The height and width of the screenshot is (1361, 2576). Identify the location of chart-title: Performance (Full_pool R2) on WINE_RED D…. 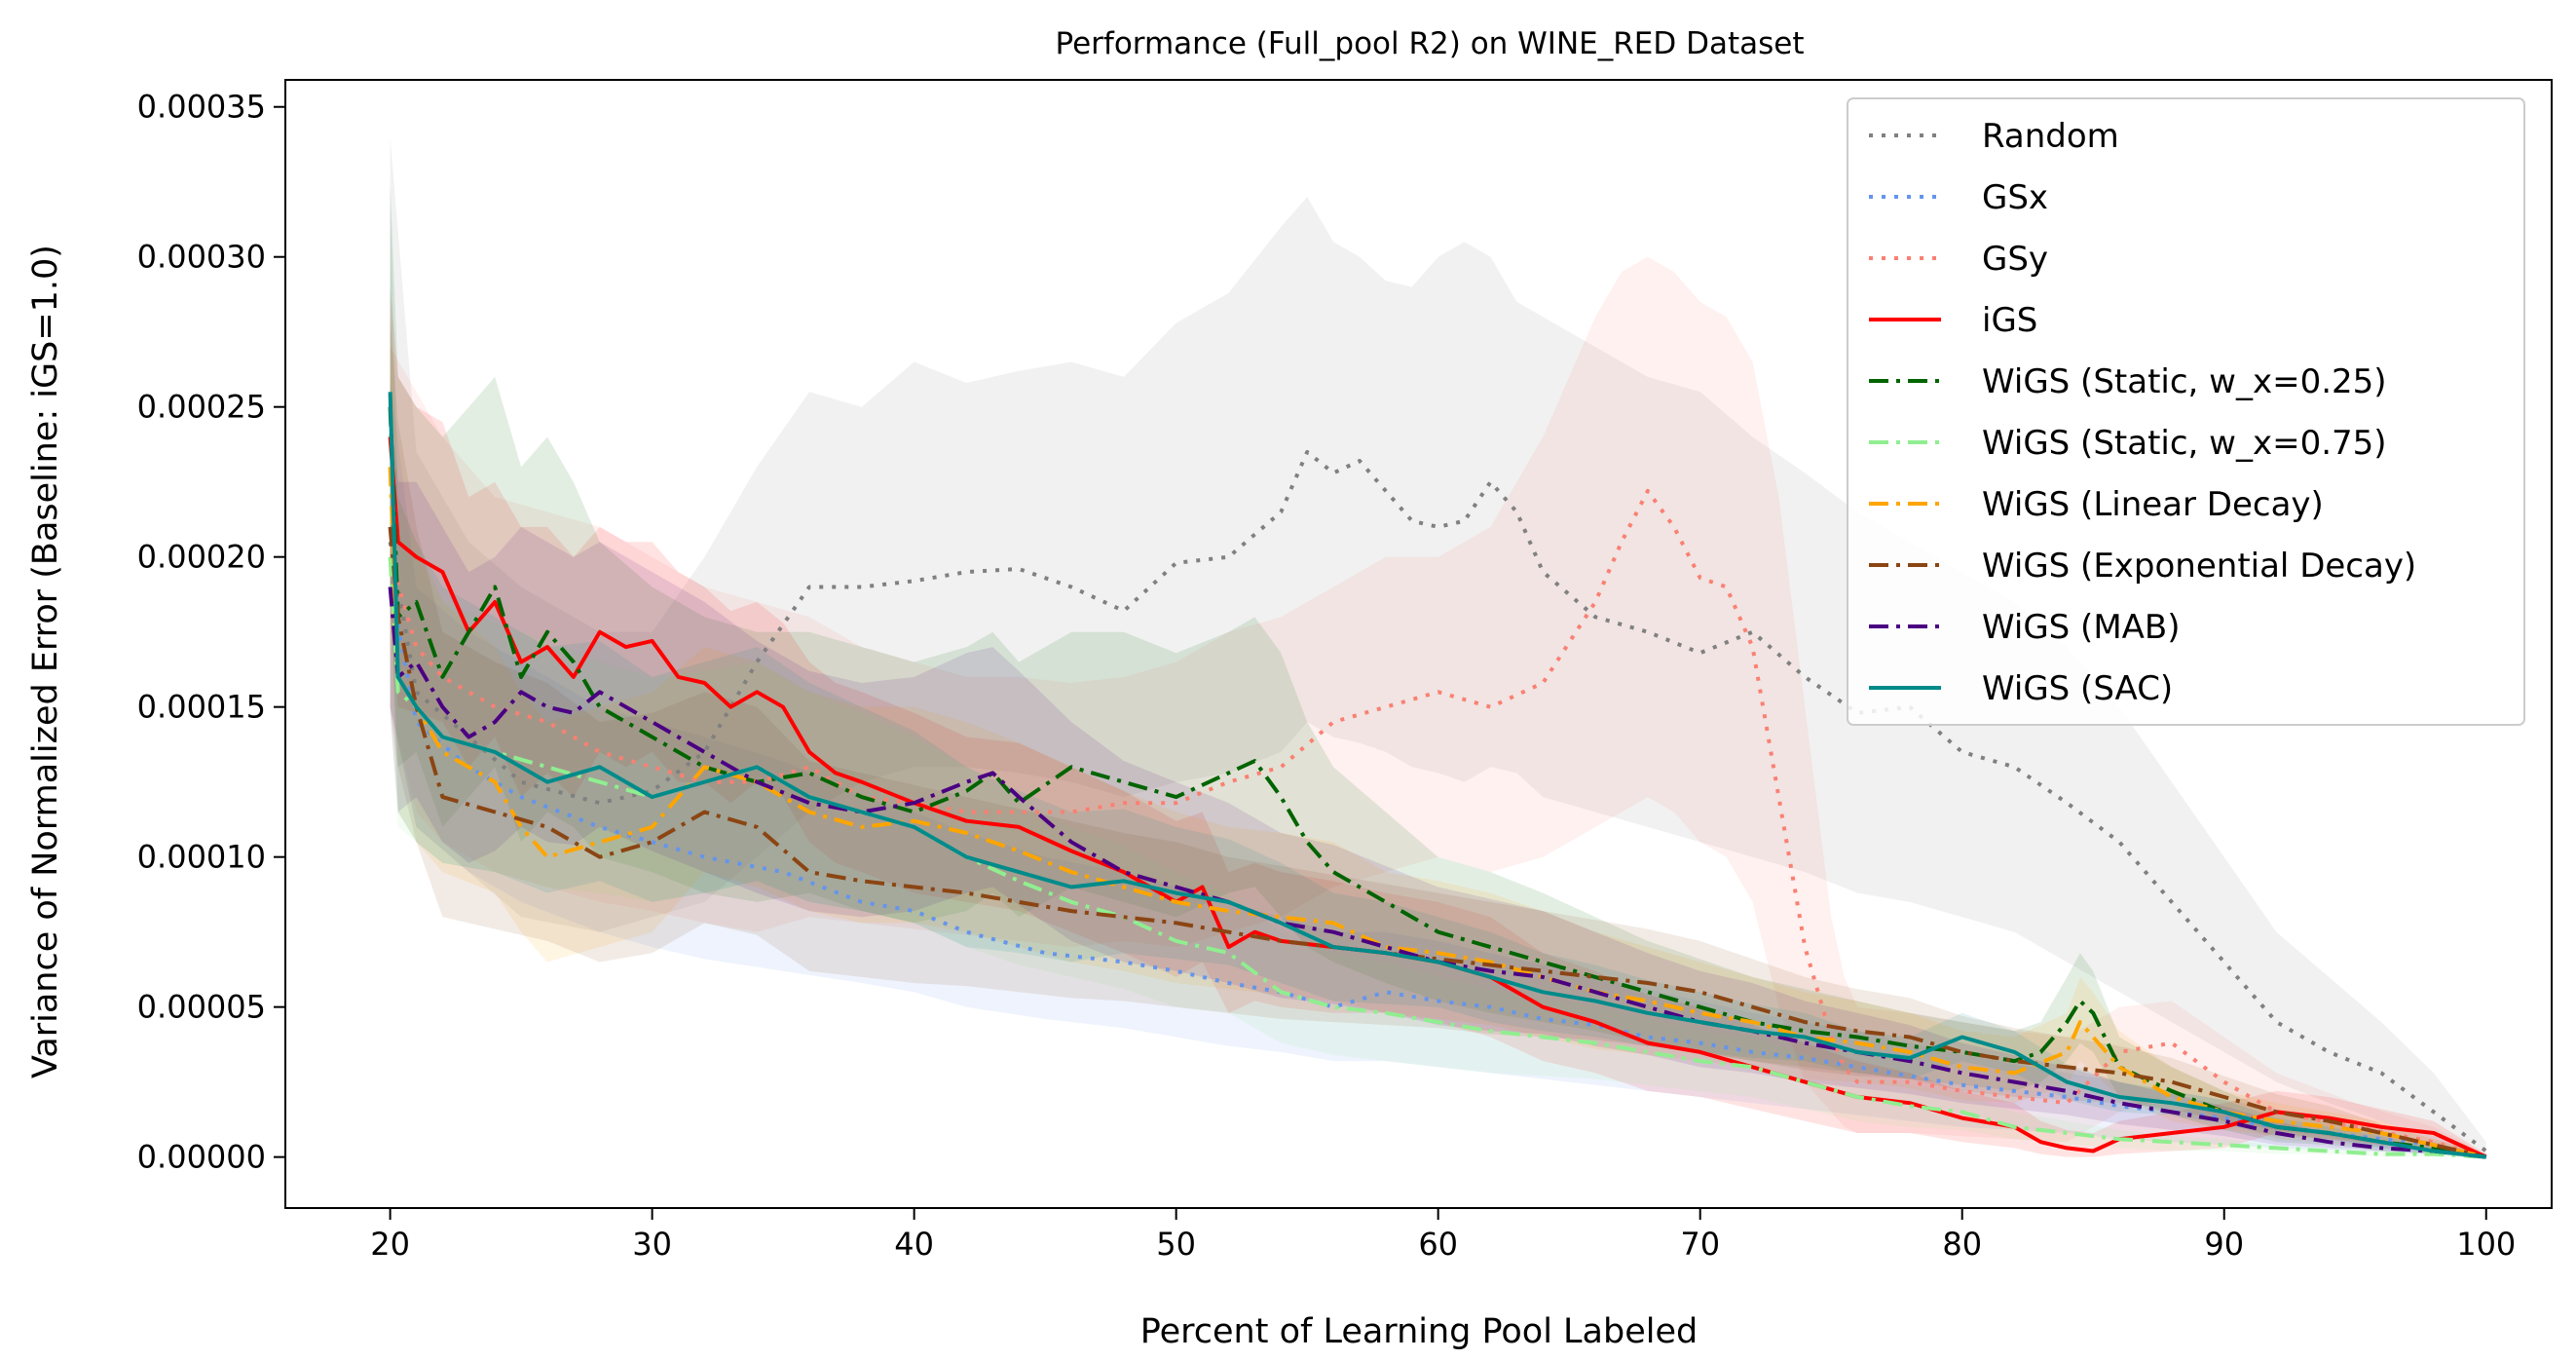
(1430, 44).